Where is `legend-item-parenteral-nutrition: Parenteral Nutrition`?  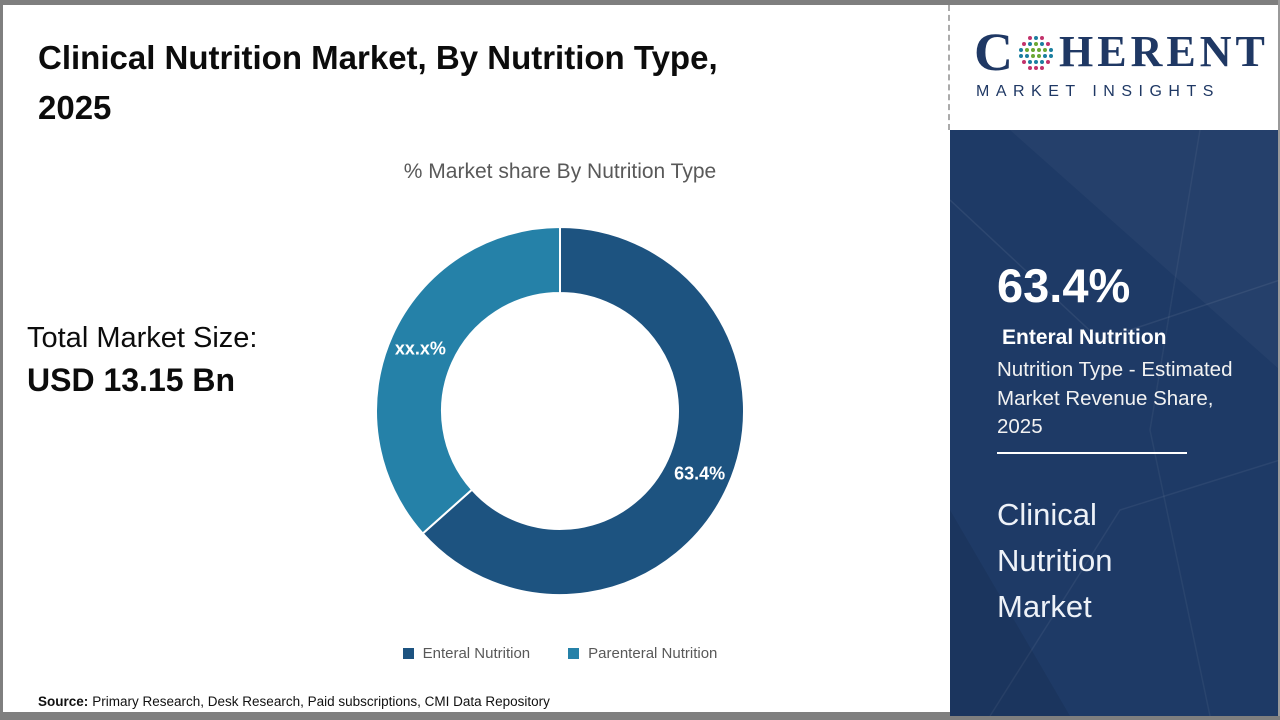 legend-item-parenteral-nutrition: Parenteral Nutrition is located at coordinates (642, 653).